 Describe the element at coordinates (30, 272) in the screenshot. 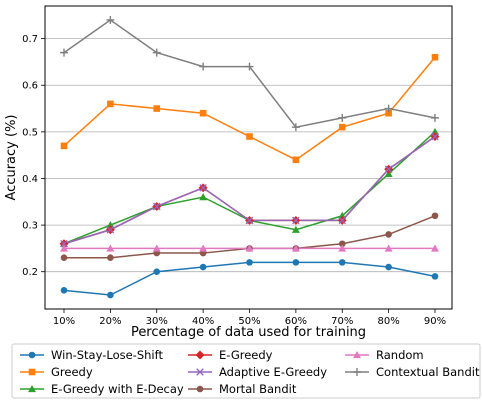

I see `y-tick-label: 0.2` at that location.